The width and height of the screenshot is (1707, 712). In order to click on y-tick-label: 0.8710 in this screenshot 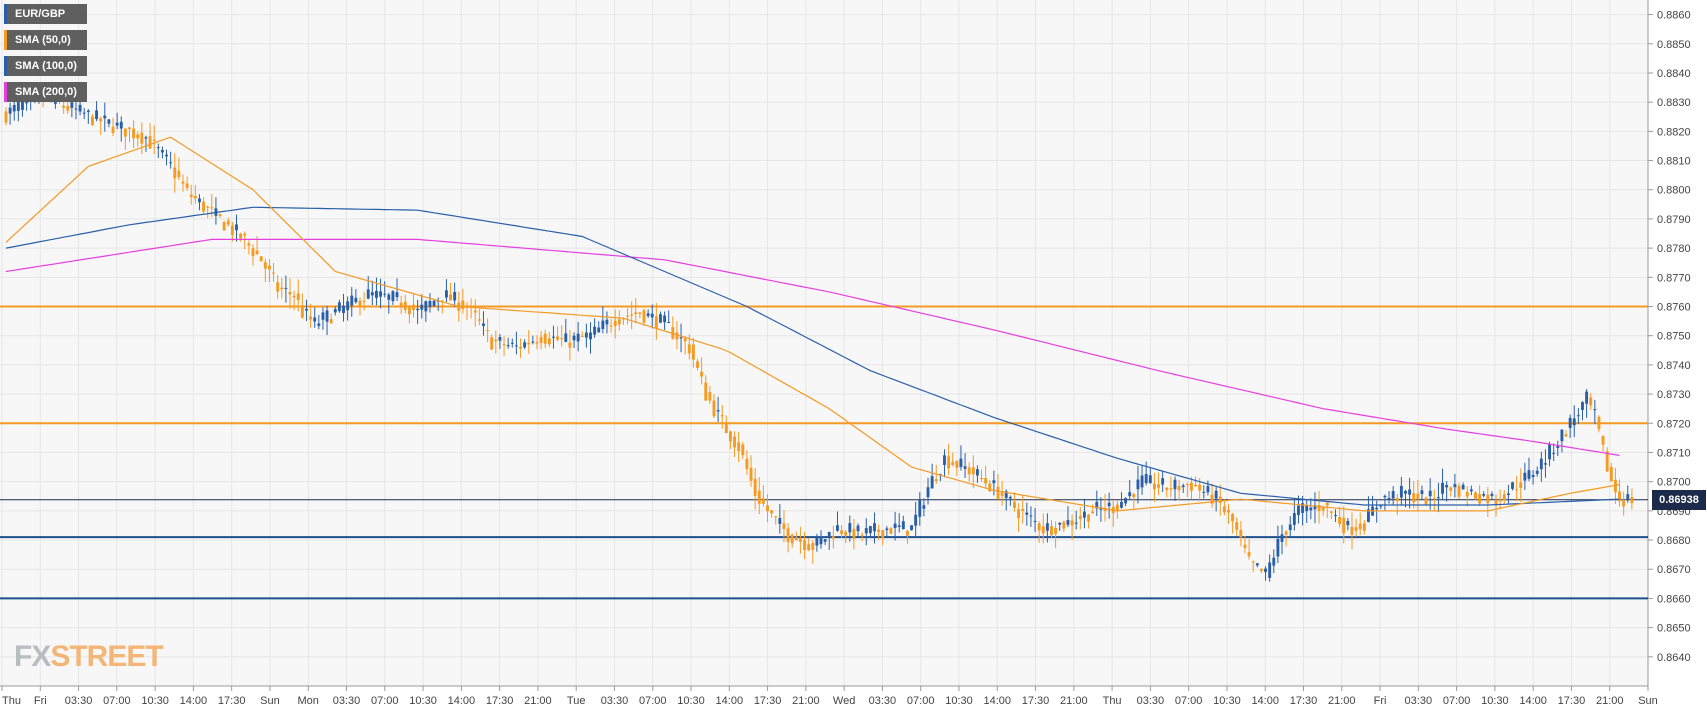, I will do `click(1674, 453)`.